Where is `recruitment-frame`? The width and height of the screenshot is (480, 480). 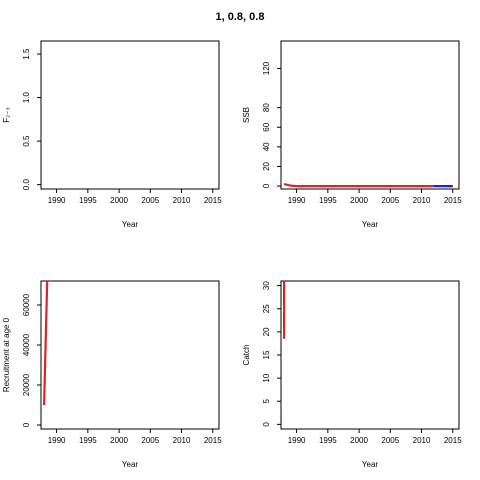
recruitment-frame is located at coordinates (130, 355).